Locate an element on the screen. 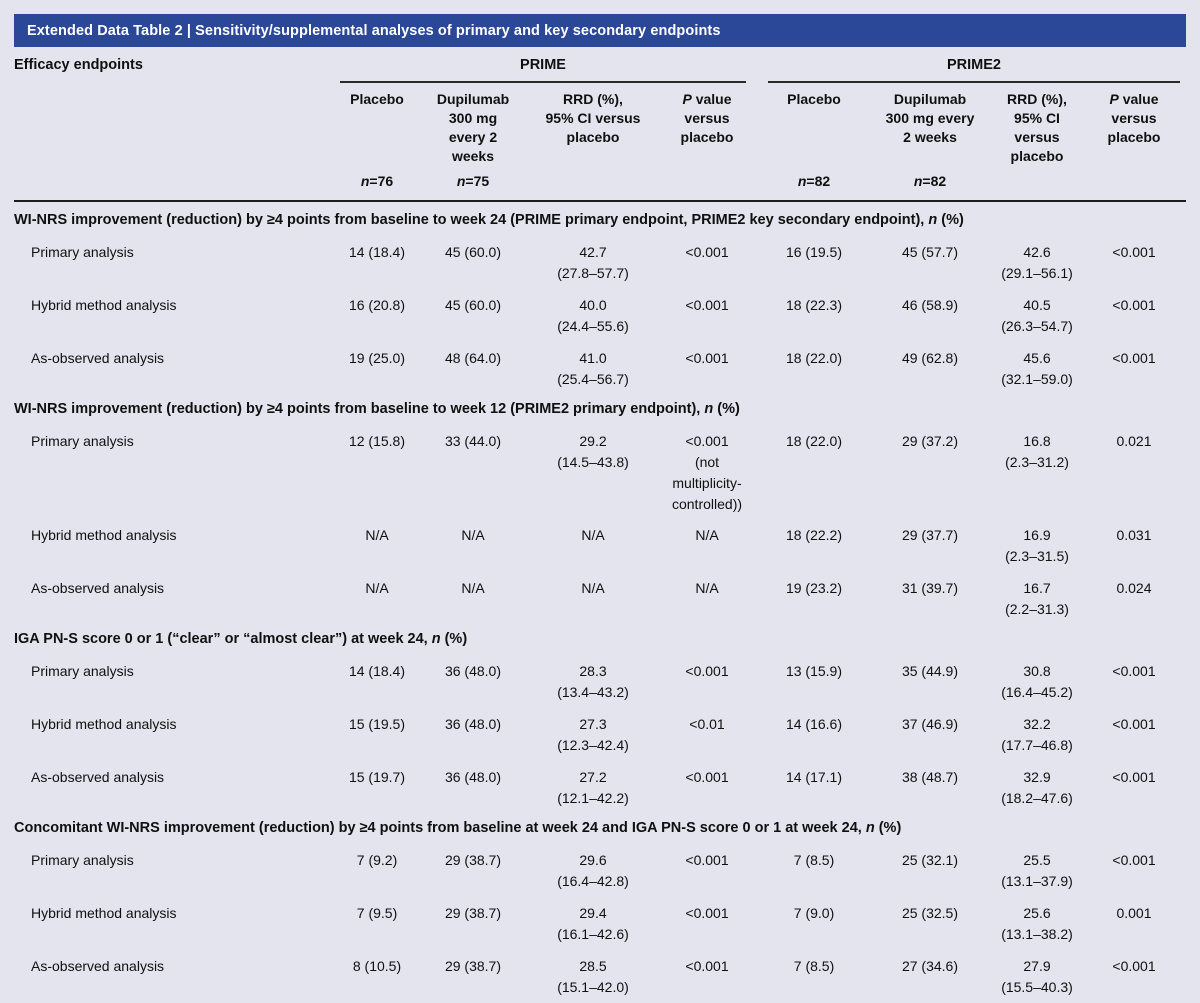 The image size is (1200, 1003). data-cell: 32.9 (18.2–47.6) is located at coordinates (1037, 787).